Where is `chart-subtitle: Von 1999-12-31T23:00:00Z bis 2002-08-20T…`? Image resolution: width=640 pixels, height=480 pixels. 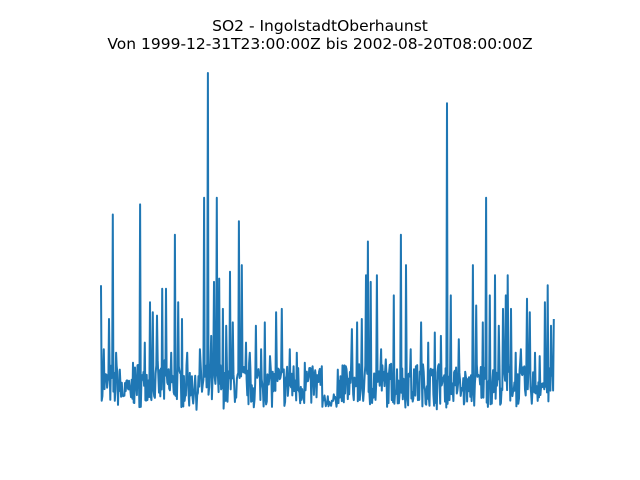 chart-subtitle: Von 1999-12-31T23:00:00Z bis 2002-08-20T… is located at coordinates (320, 44).